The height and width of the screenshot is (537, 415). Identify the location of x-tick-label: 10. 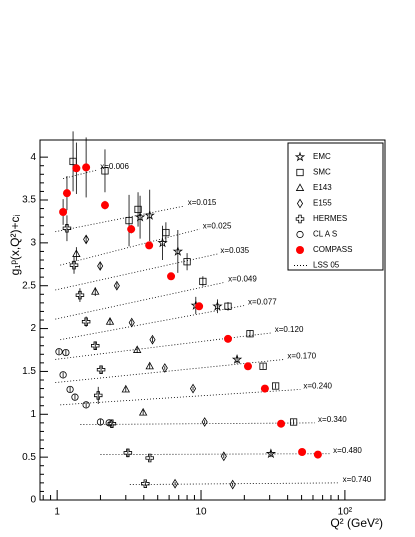
(201, 512).